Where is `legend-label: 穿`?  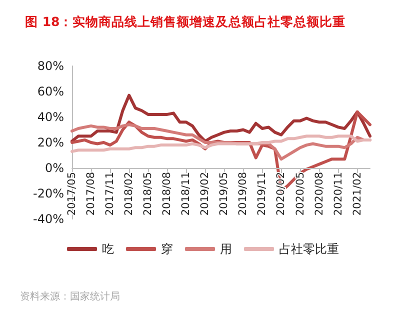
legend-label: 穿 is located at coordinates (167, 249).